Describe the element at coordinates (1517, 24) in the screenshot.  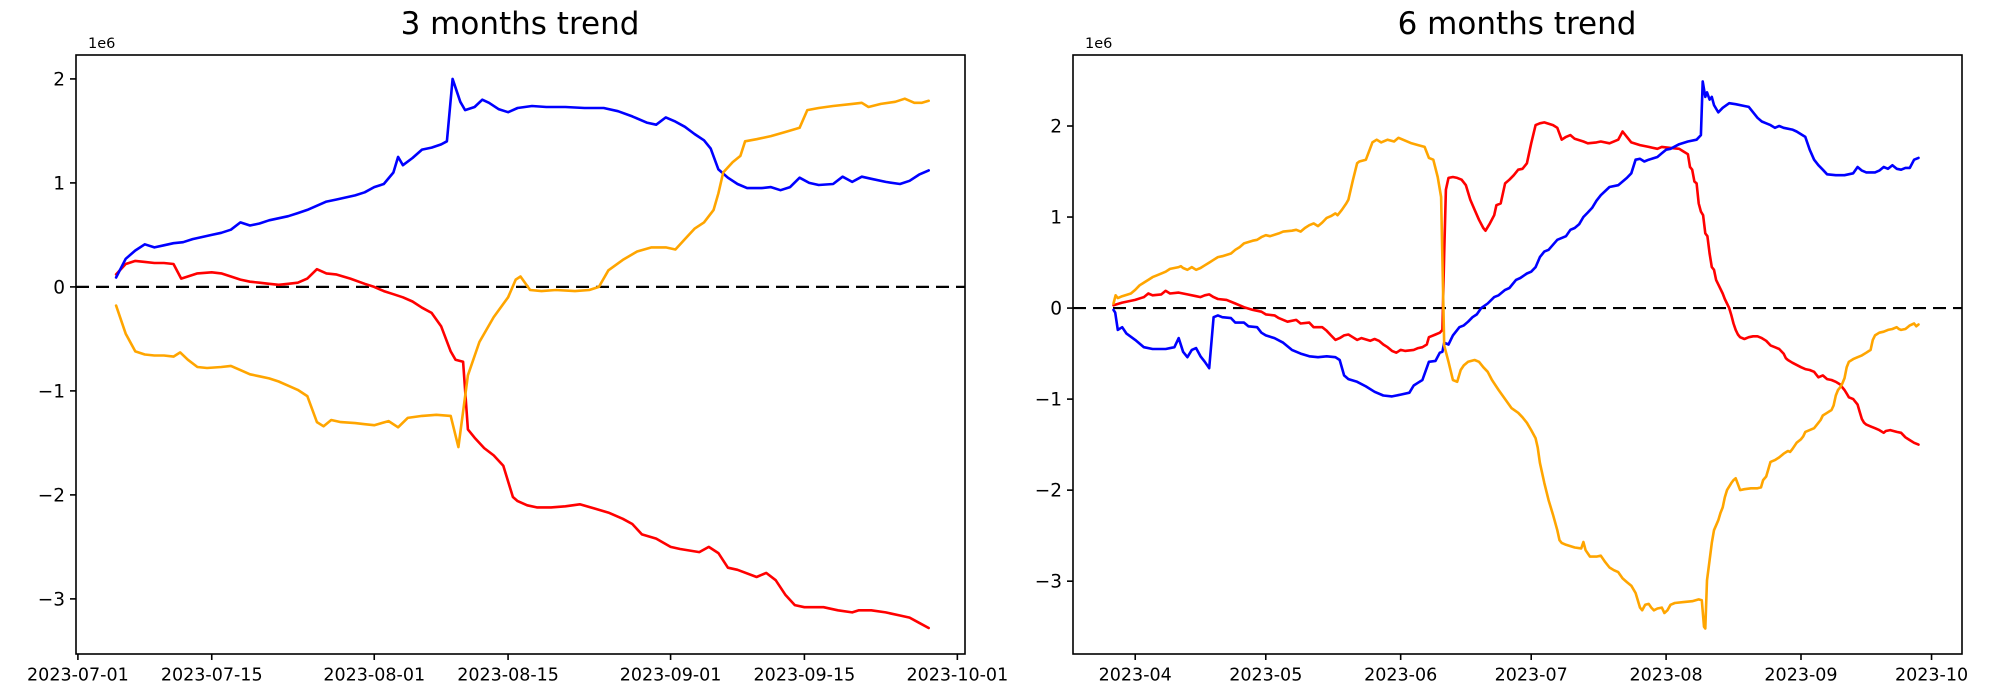
I see `chart-title-6-months: 6 months trend` at that location.